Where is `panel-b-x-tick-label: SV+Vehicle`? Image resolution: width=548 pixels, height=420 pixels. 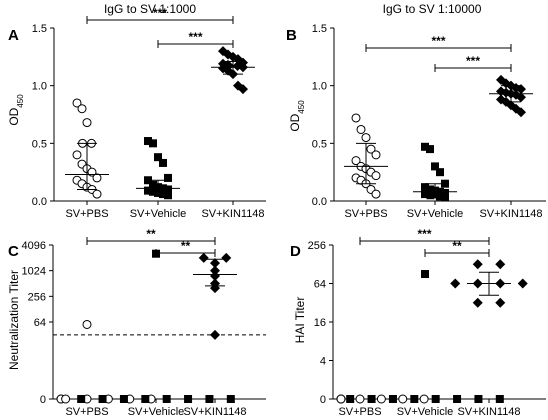 panel-b-x-tick-label: SV+Vehicle is located at coordinates (435, 214).